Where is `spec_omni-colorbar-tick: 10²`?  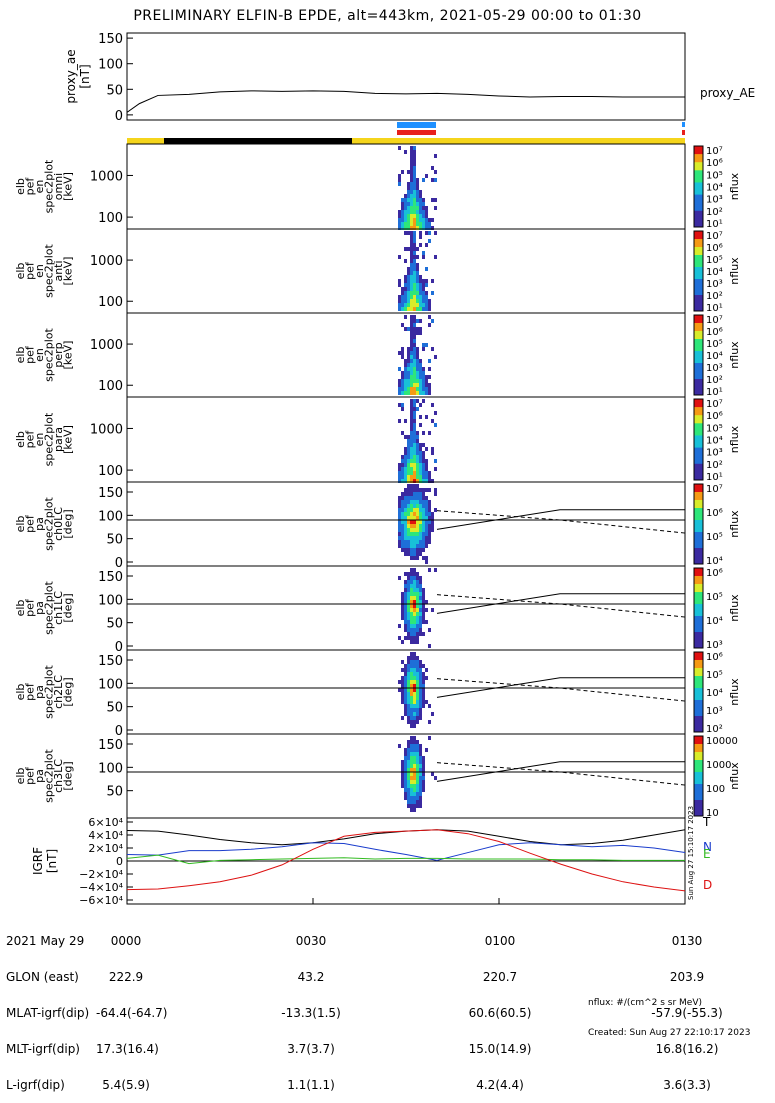 spec_omni-colorbar-tick: 10² is located at coordinates (714, 212).